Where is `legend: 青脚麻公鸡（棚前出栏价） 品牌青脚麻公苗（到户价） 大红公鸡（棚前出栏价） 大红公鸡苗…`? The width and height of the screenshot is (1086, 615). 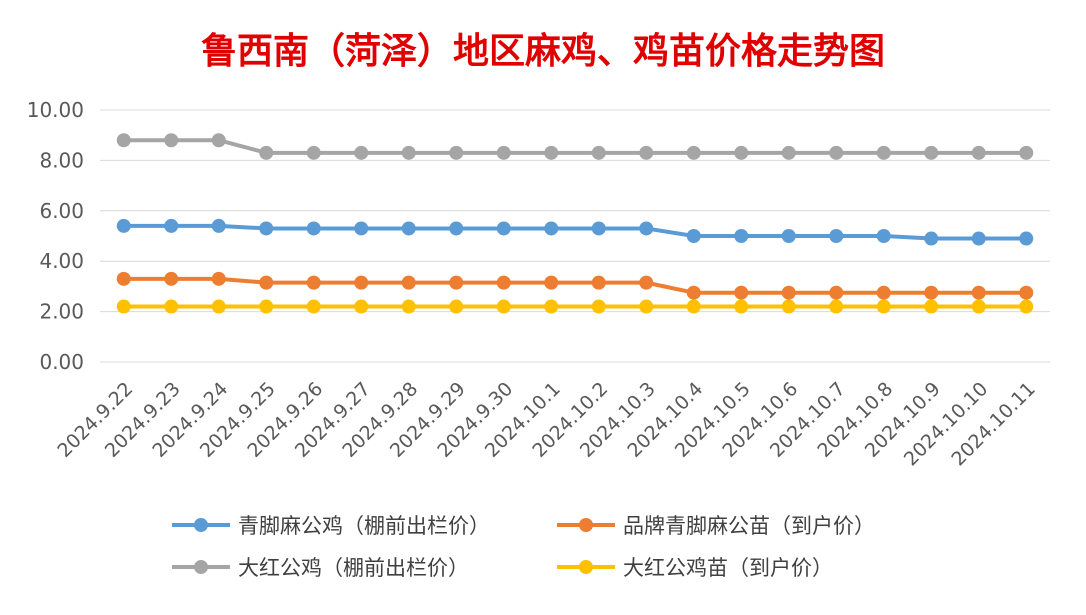
legend: 青脚麻公鸡（棚前出栏价） 品牌青脚麻公苗（到户价） 大红公鸡（棚前出栏价） 大红公鸡苗… is located at coordinates (570, 546).